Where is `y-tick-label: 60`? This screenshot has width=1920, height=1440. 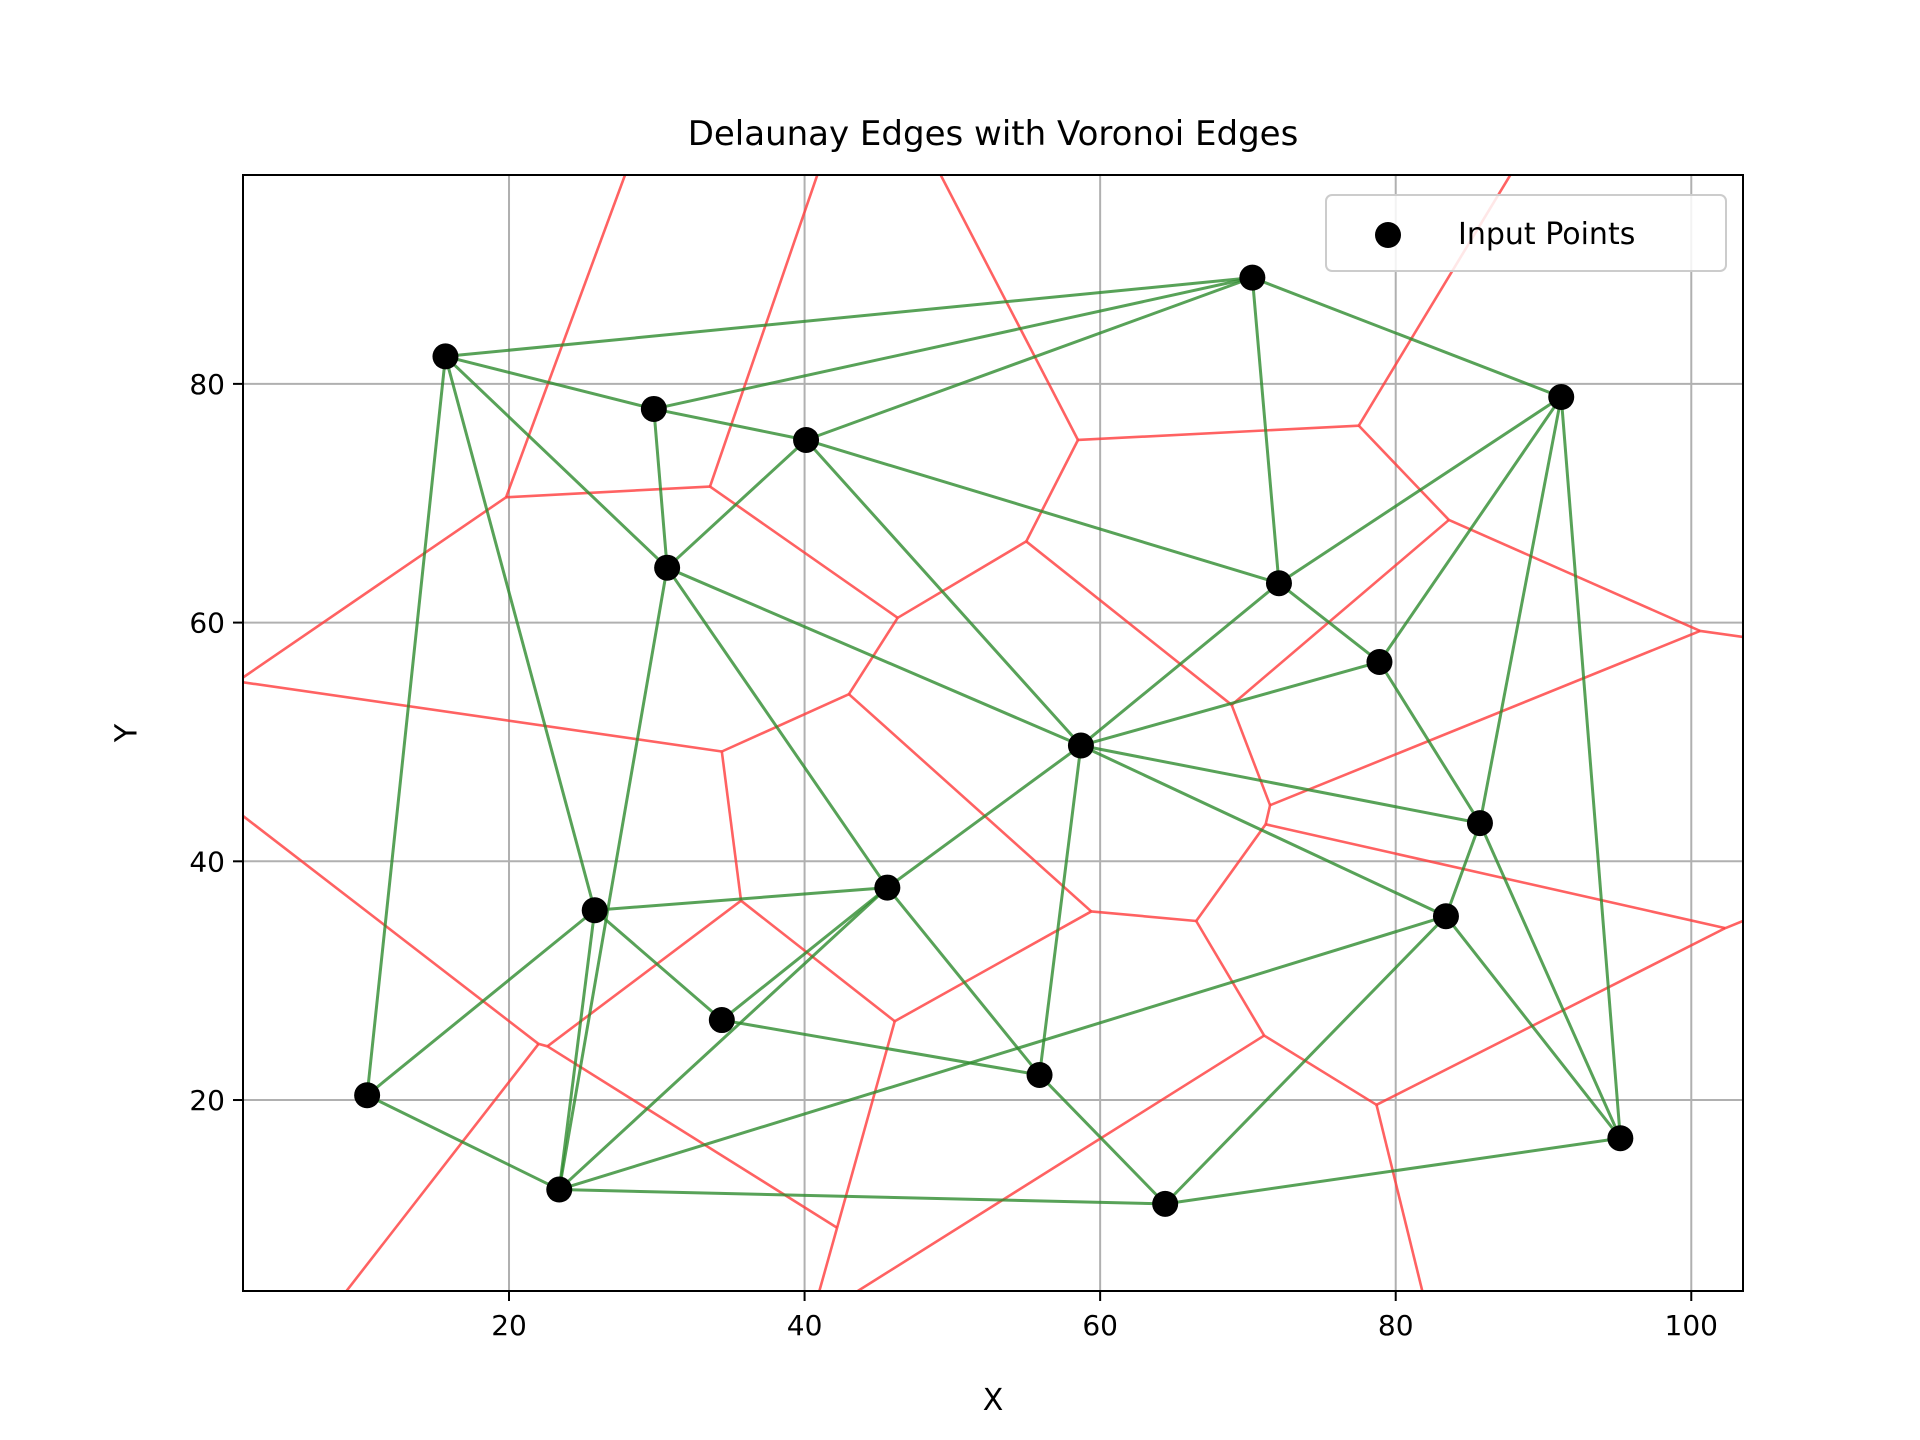
y-tick-label: 60 is located at coordinates (207, 623).